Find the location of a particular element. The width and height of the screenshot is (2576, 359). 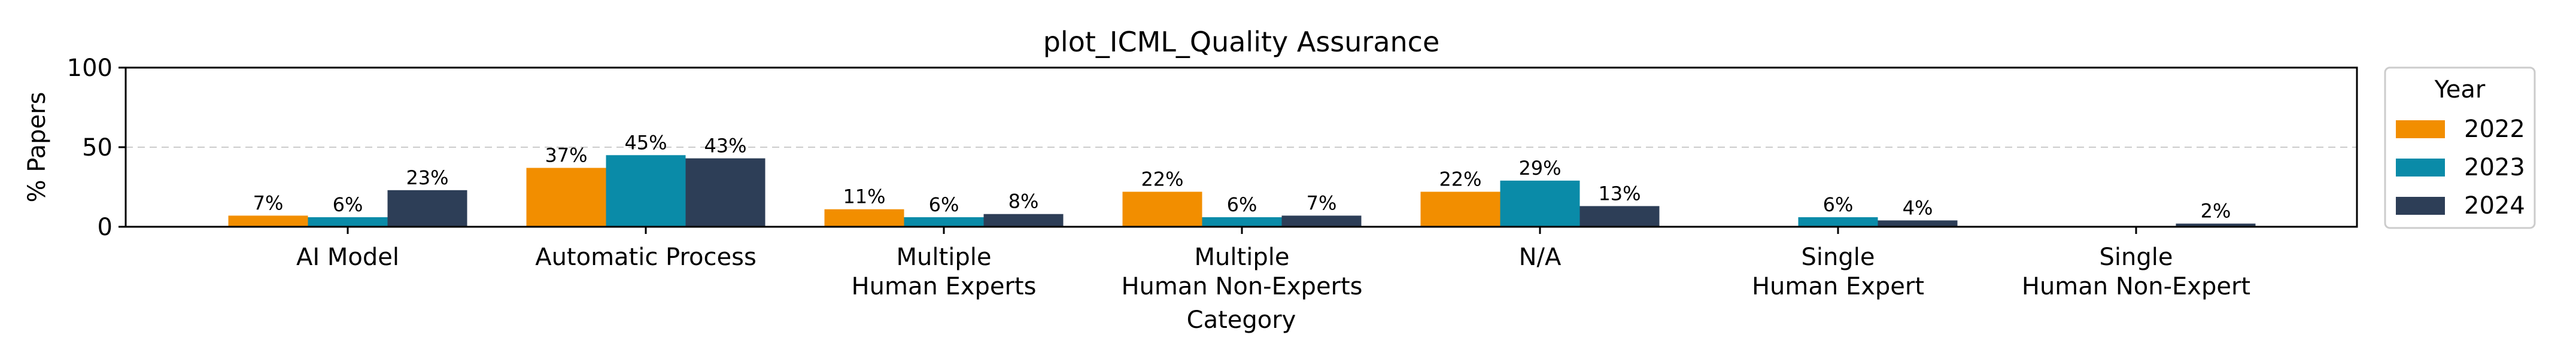

legend-label-2022: 2022 is located at coordinates (2494, 129).